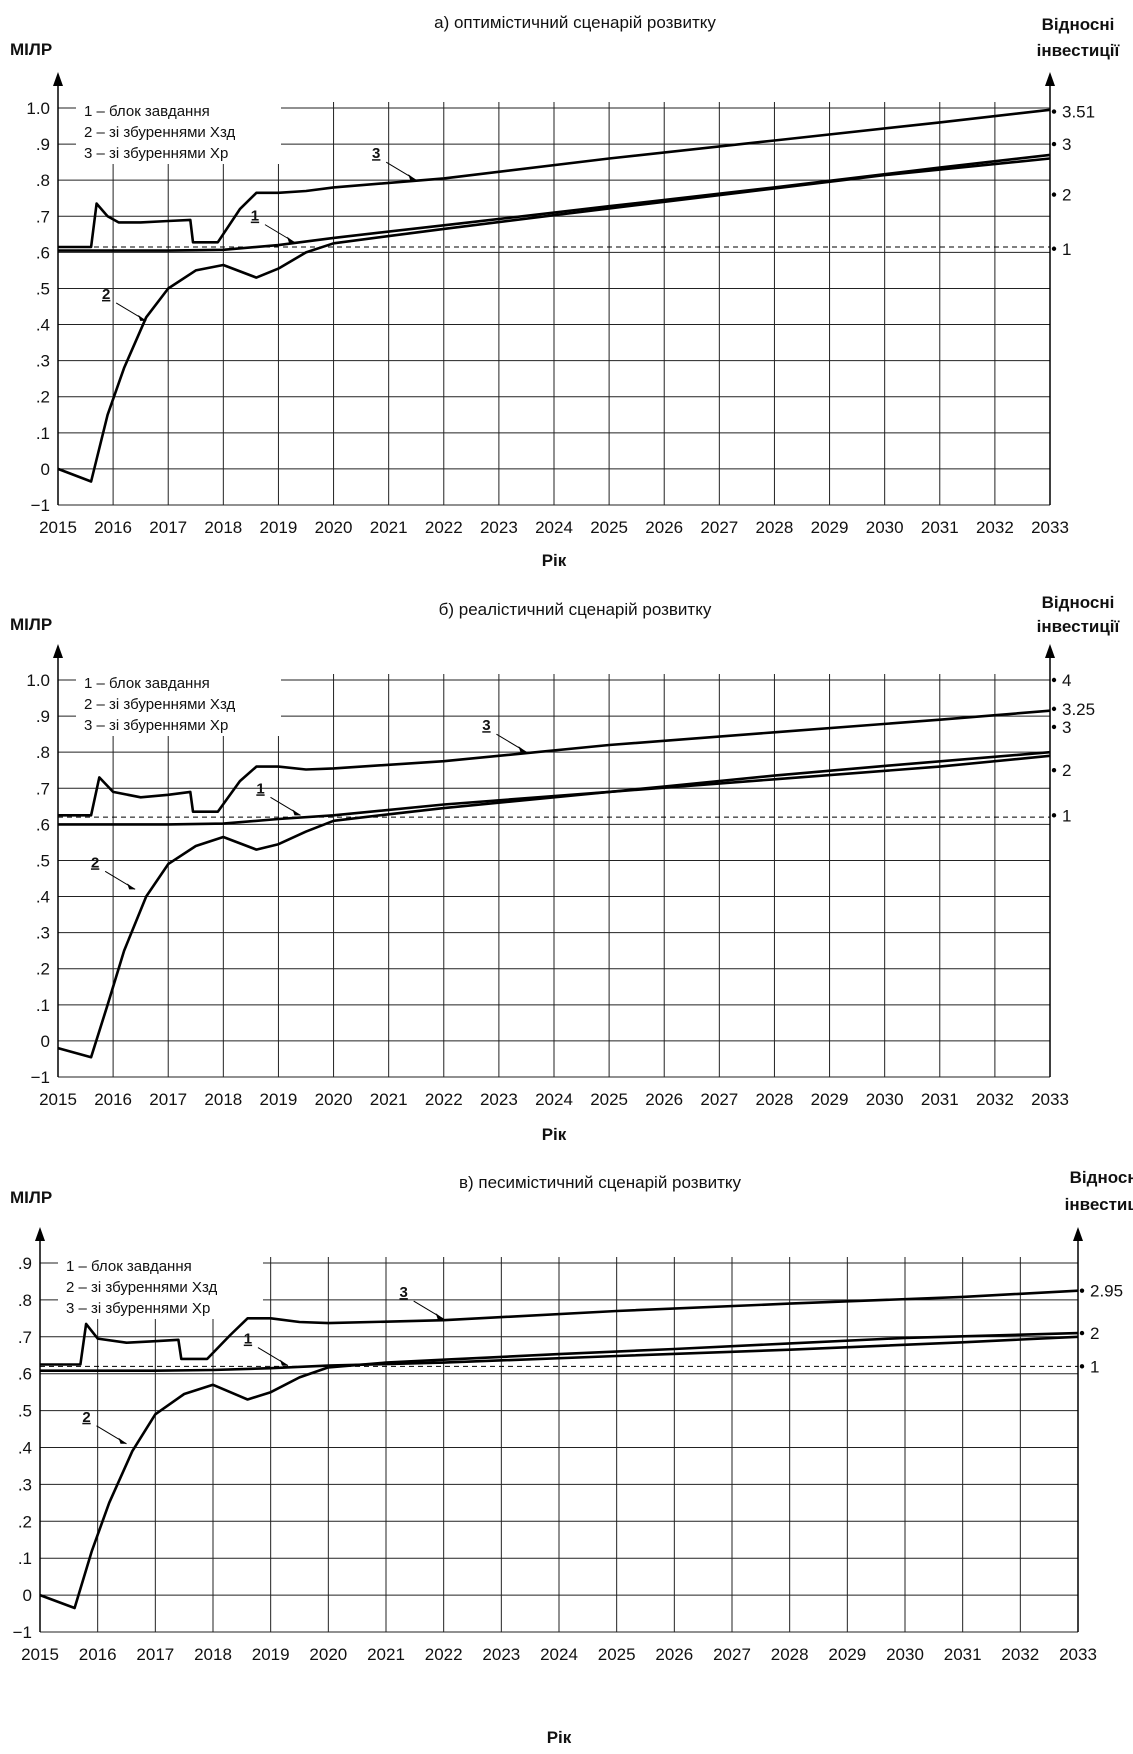 Image resolution: width=1133 pixels, height=1754 pixels. I want to click on x-tick-label: 2018, so click(223, 527).